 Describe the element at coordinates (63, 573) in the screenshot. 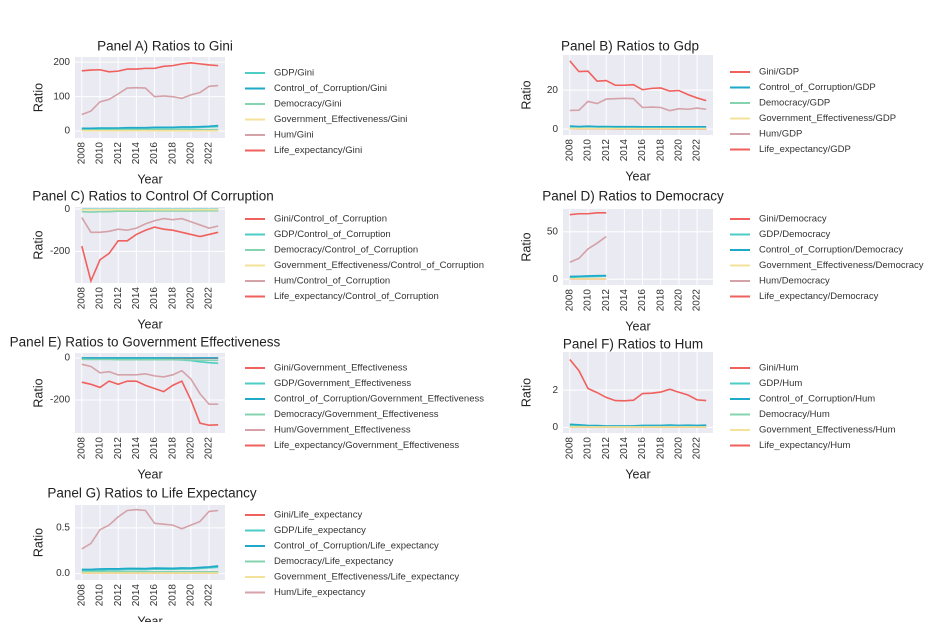

I see `y-tick-label: 0.0` at that location.